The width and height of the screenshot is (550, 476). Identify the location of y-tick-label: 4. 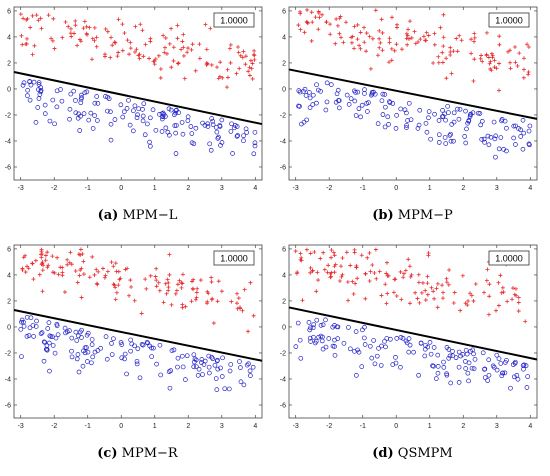
(284, 275).